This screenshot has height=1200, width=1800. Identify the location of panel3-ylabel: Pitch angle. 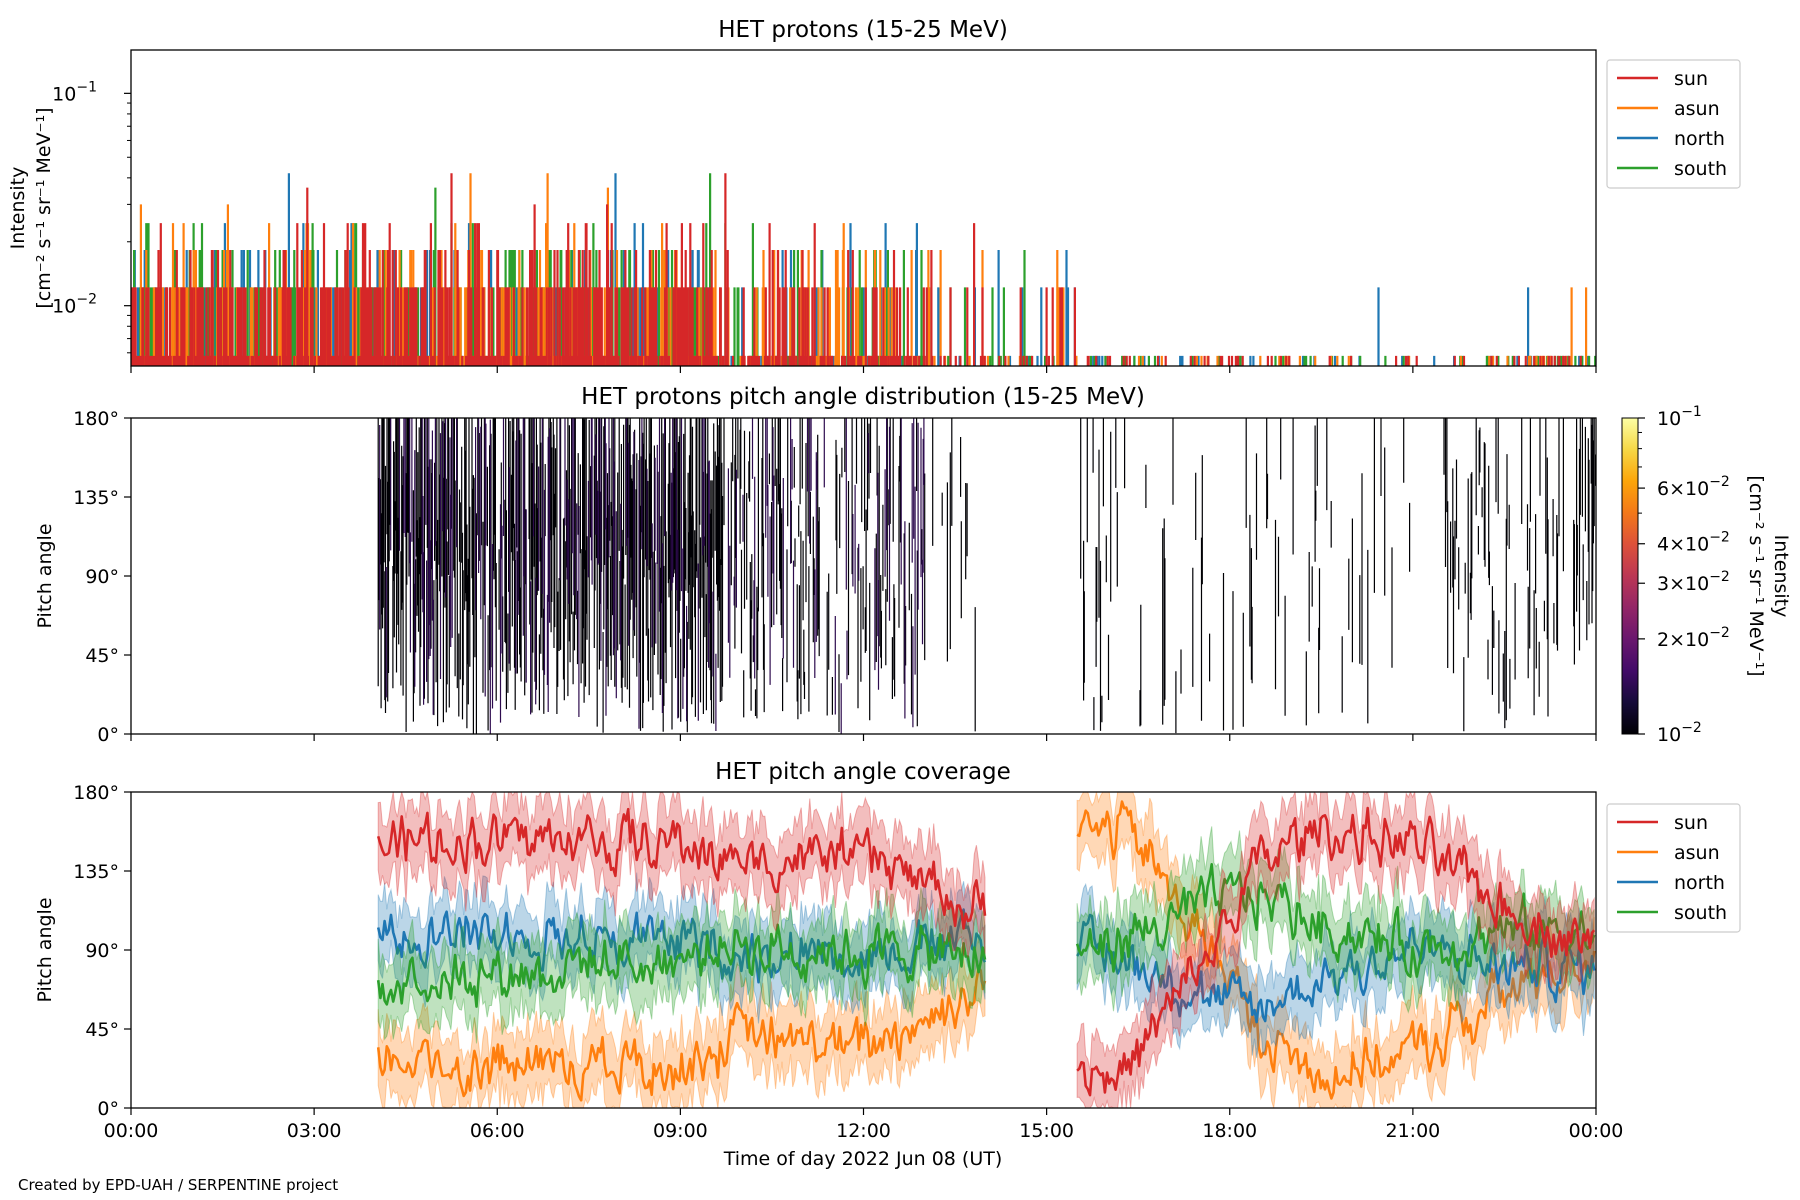
(45, 949).